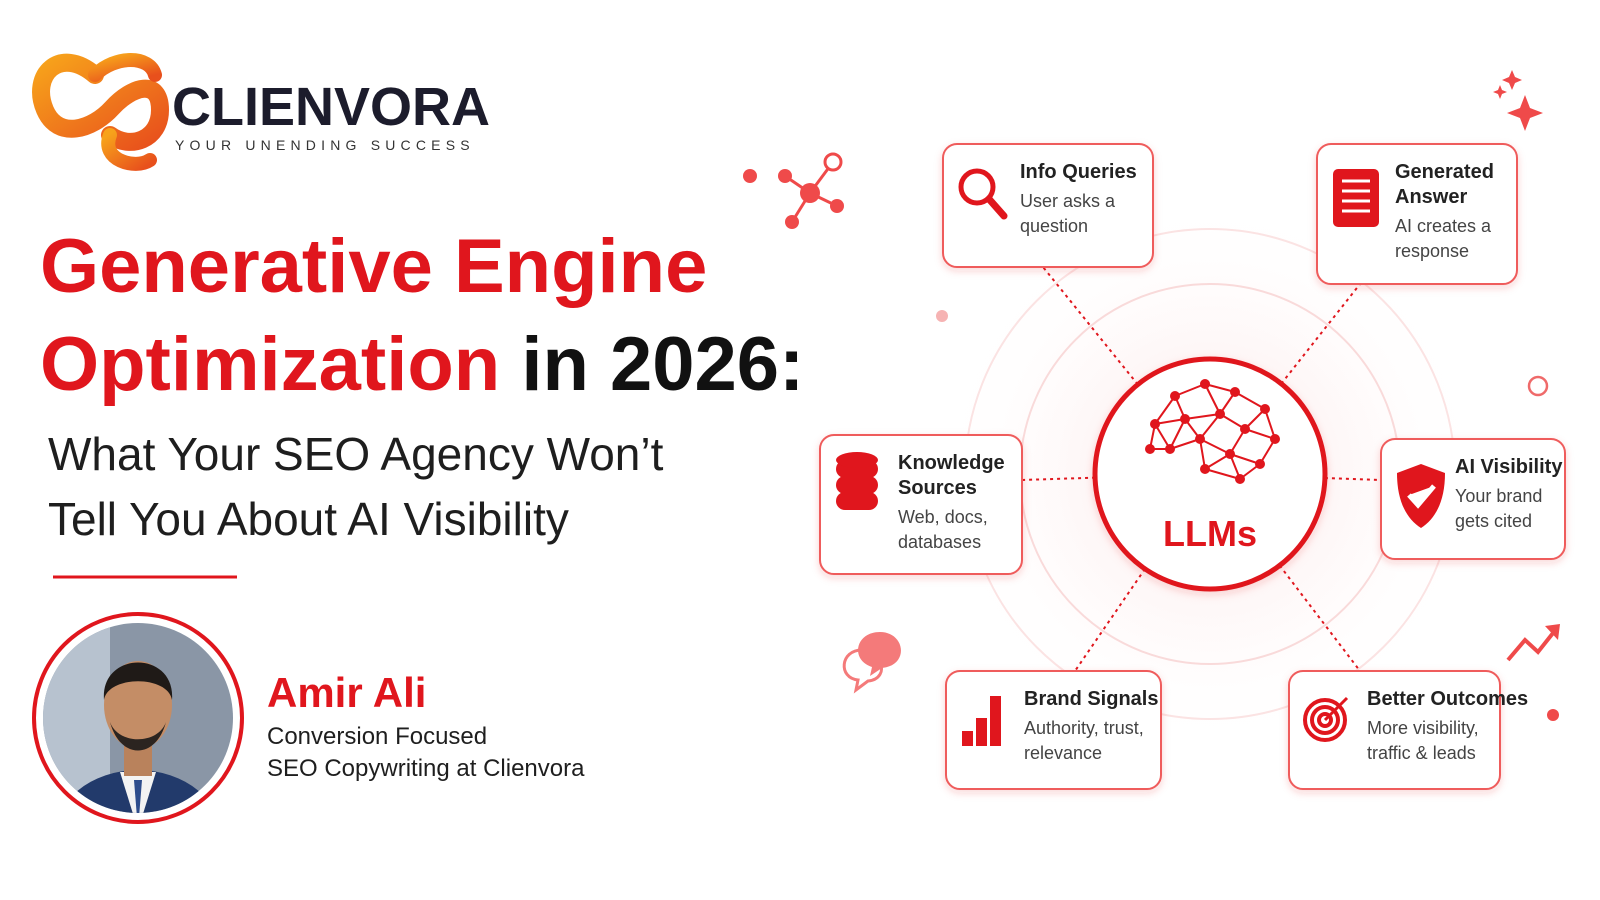 This screenshot has height=900, width=1600. I want to click on logo-tagline: YOUR UNENDING SUCCESS, so click(325, 145).